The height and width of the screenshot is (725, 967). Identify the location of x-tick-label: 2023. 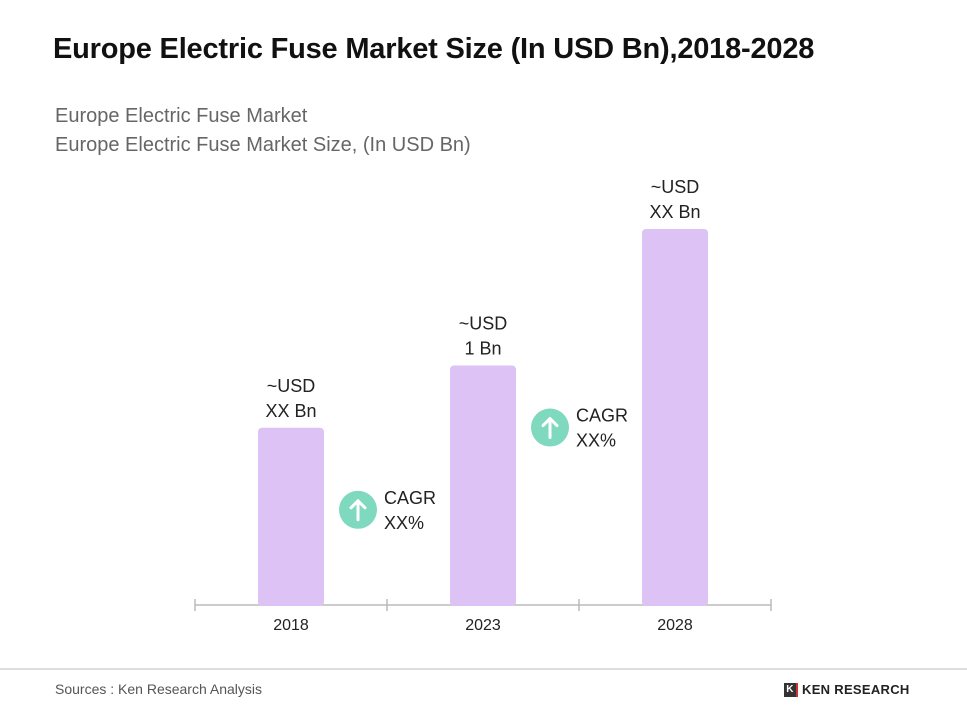
(483, 625).